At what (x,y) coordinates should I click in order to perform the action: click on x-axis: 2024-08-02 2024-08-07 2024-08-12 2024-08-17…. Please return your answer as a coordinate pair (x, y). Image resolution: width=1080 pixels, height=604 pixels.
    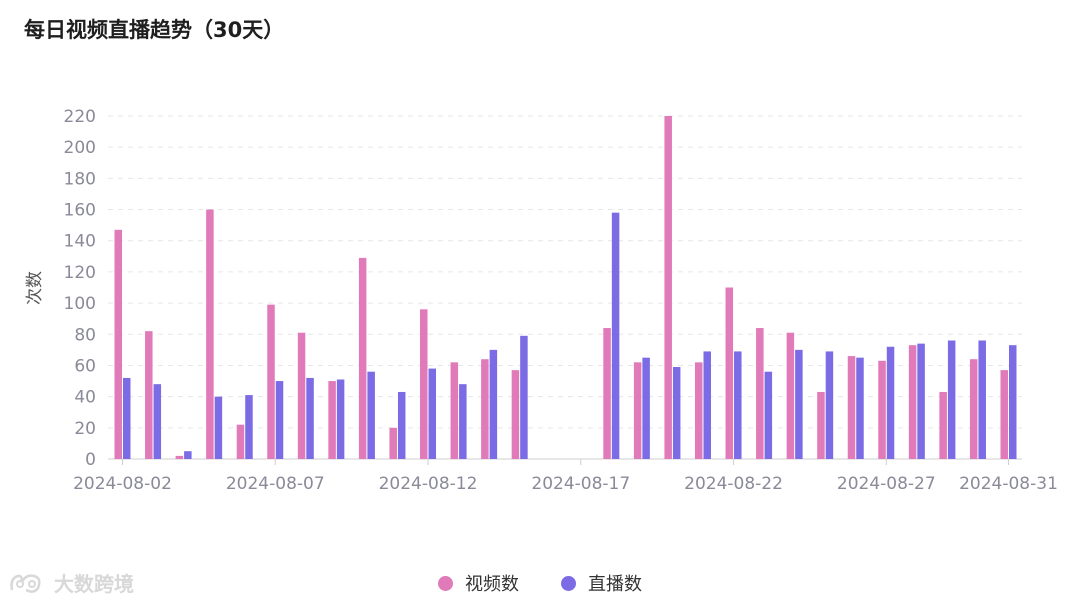
    Looking at the image, I should click on (565, 476).